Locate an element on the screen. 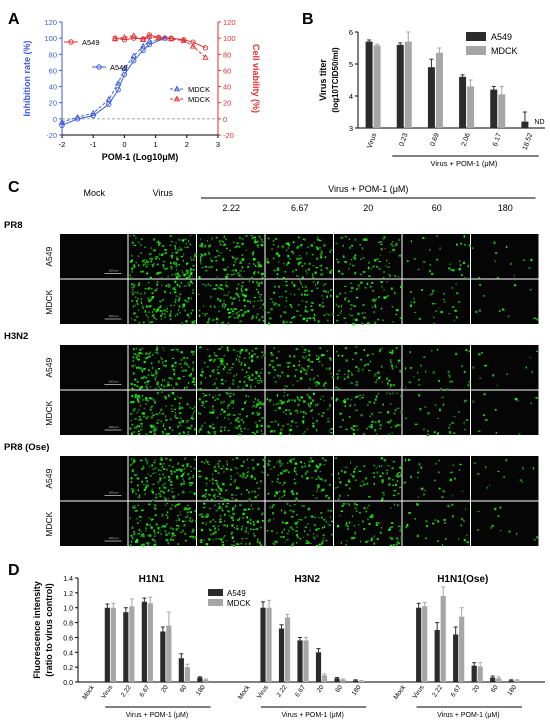 The image size is (550, 724). scale-bar-label: 100 μm is located at coordinates (113, 427).